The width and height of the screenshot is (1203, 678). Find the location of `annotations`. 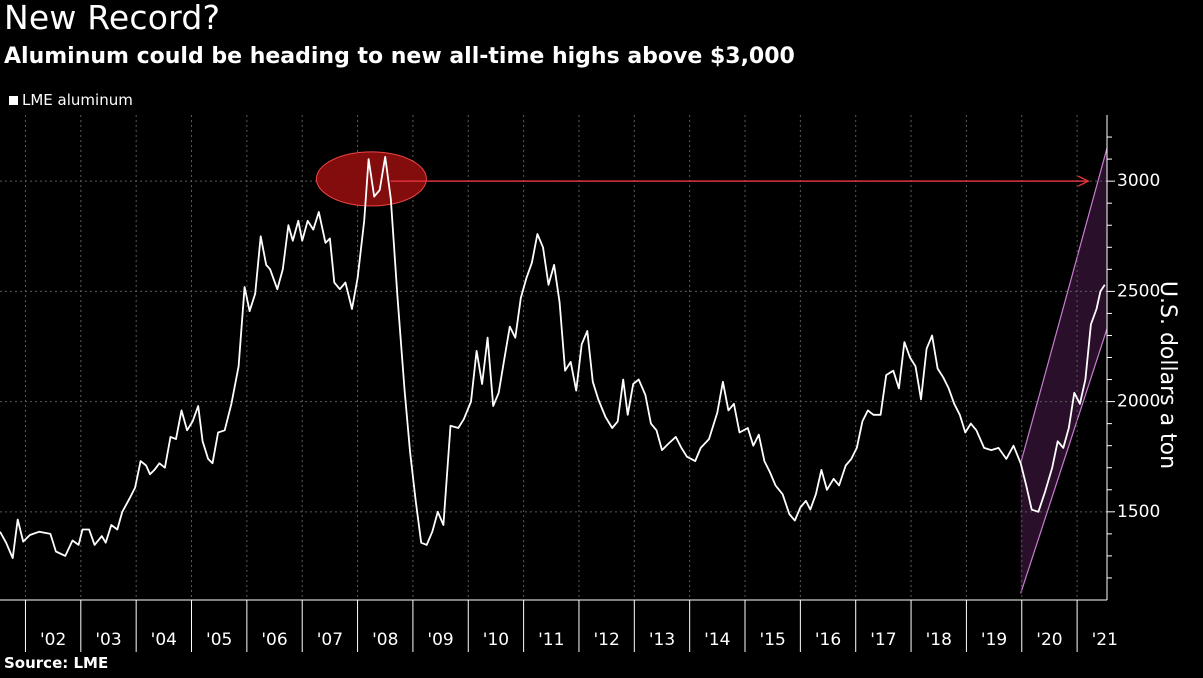

annotations is located at coordinates (702, 179).